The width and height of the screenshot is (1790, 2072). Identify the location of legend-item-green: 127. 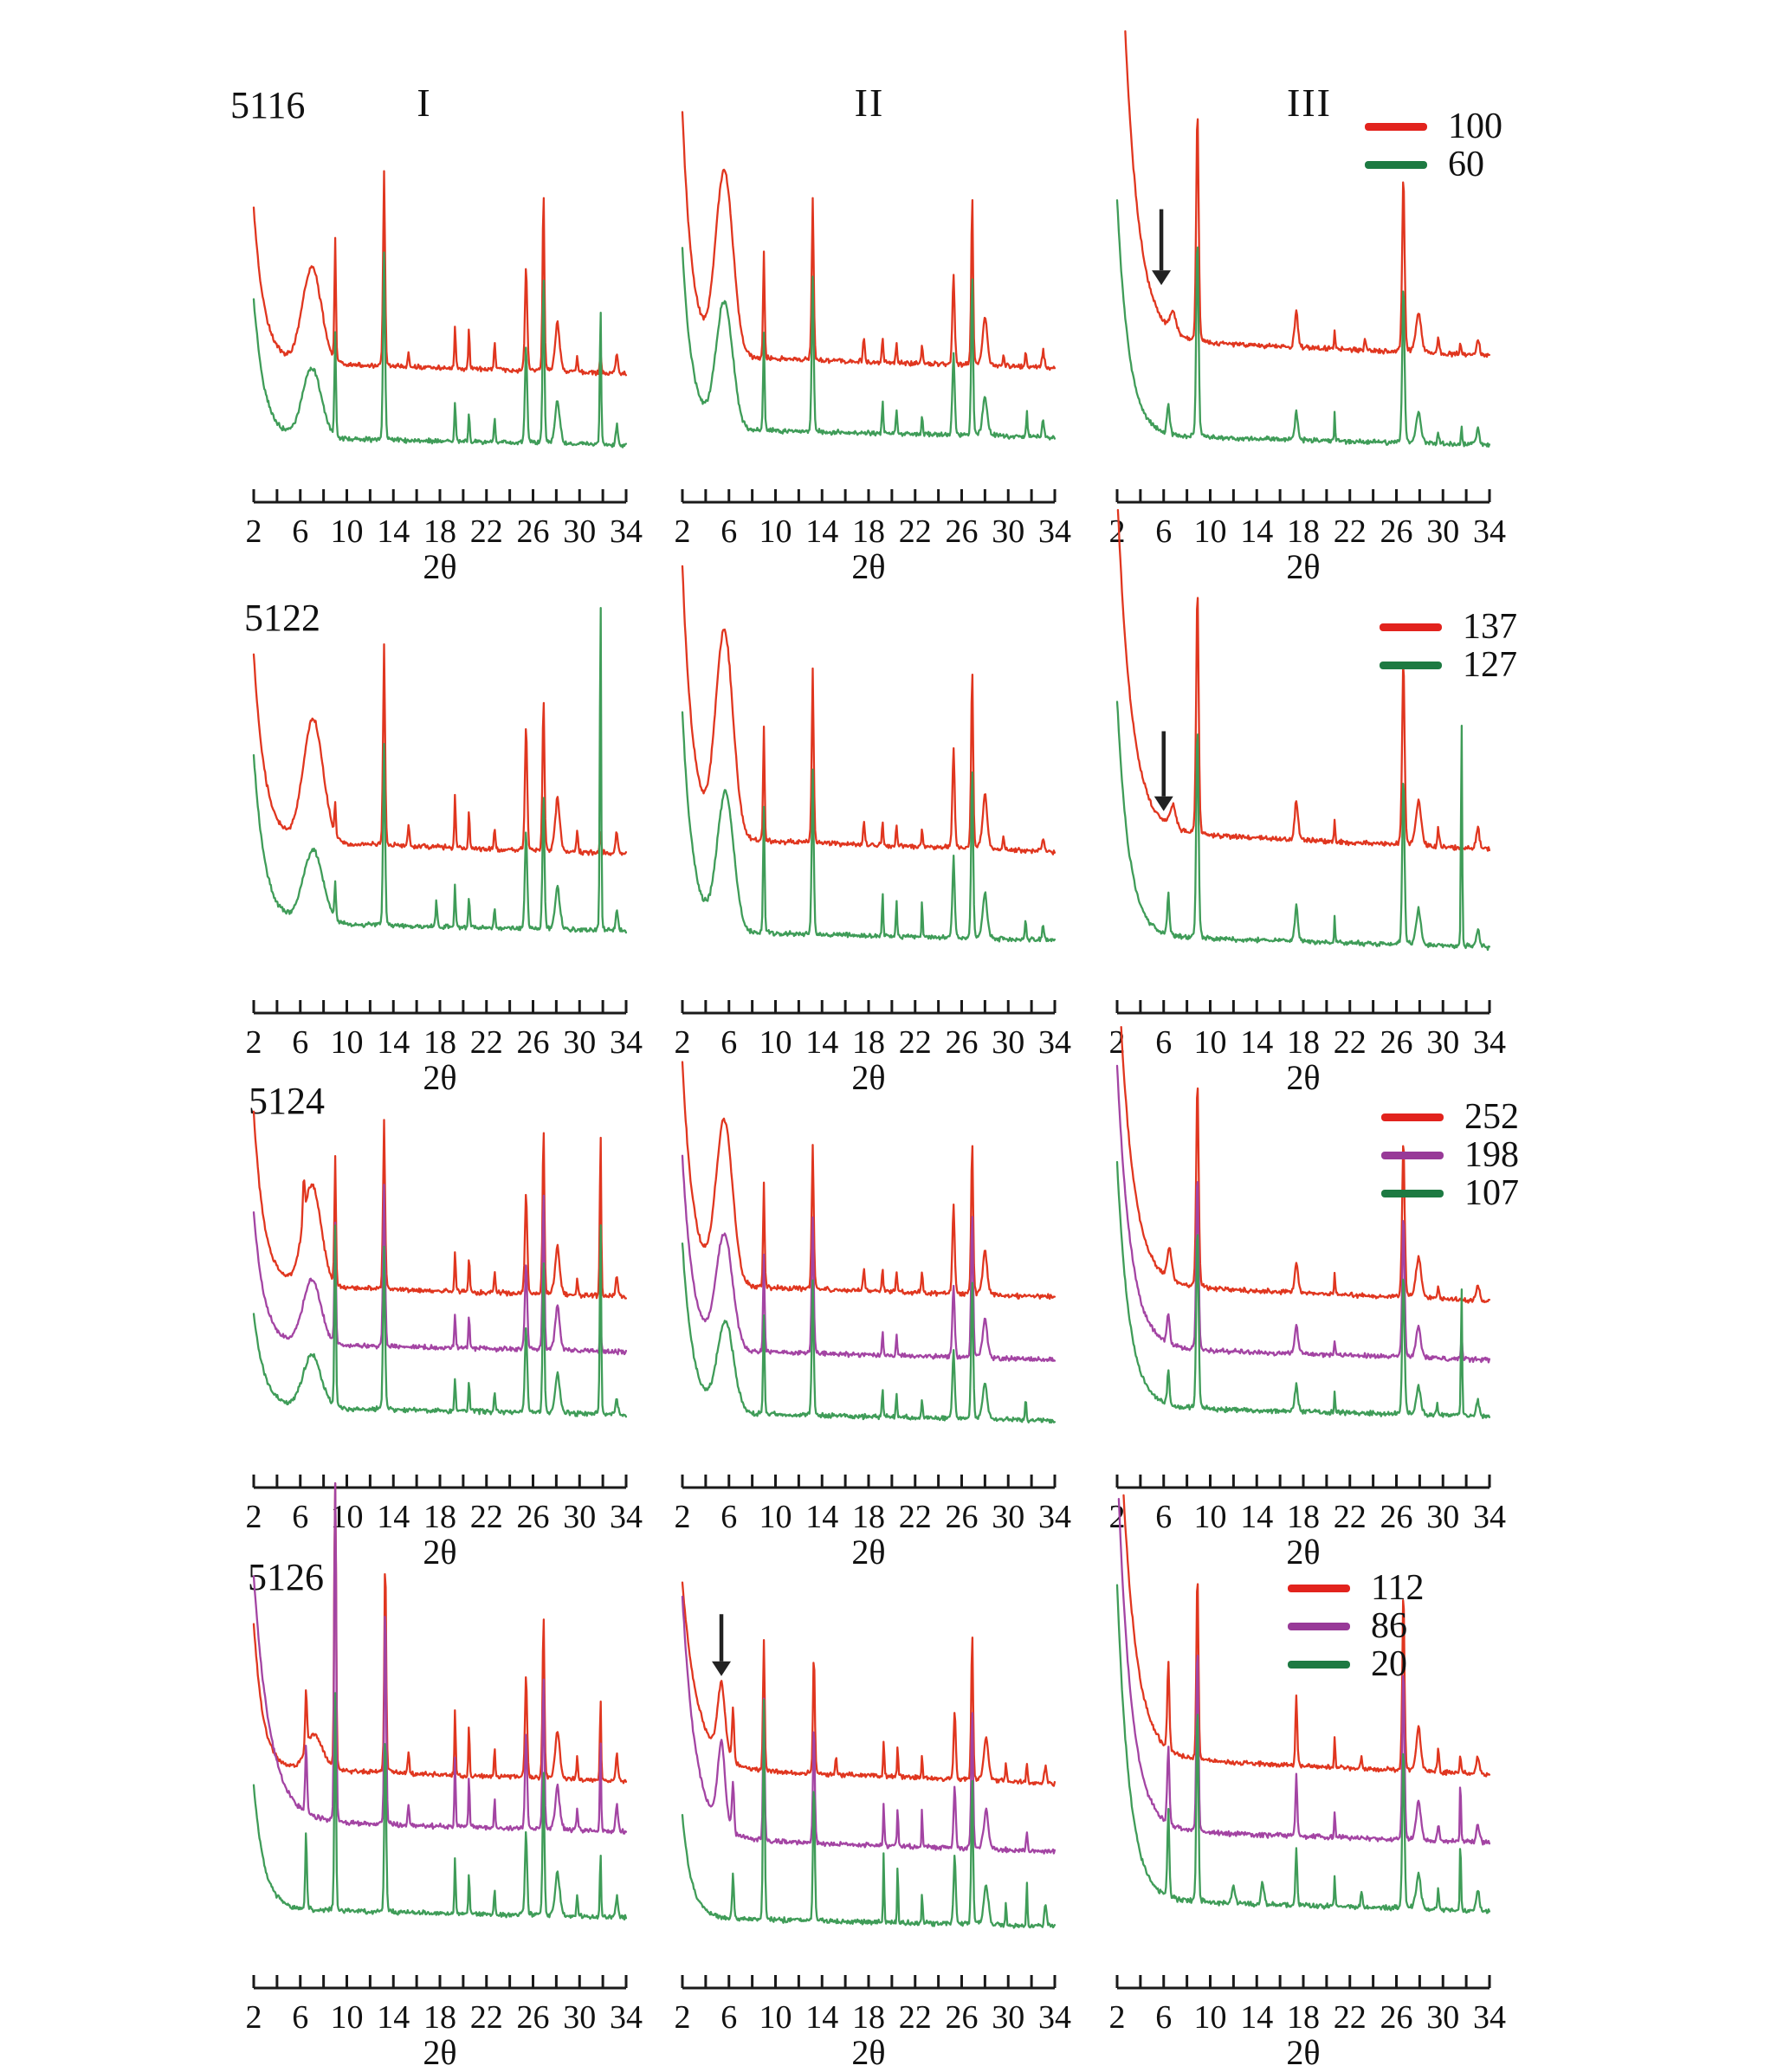
(1449, 665).